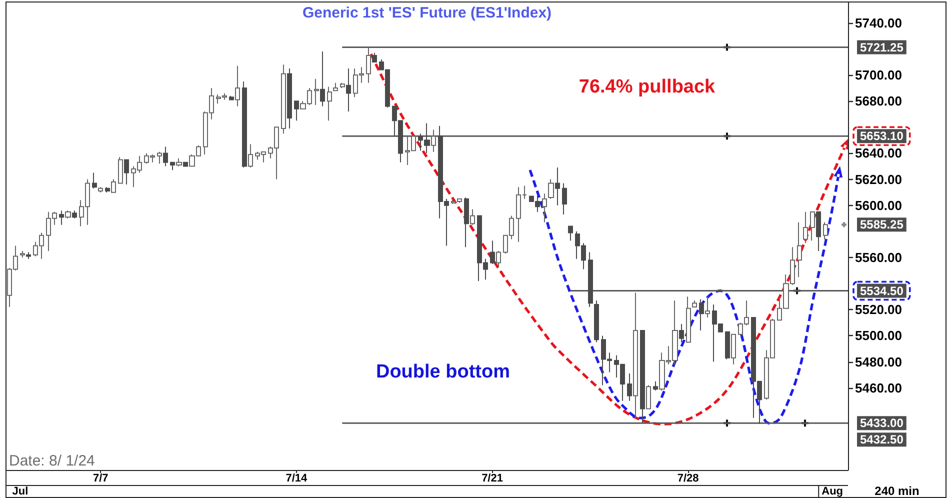  What do you see at coordinates (878, 362) in the screenshot?
I see `y-tick-label: 5480.00` at bounding box center [878, 362].